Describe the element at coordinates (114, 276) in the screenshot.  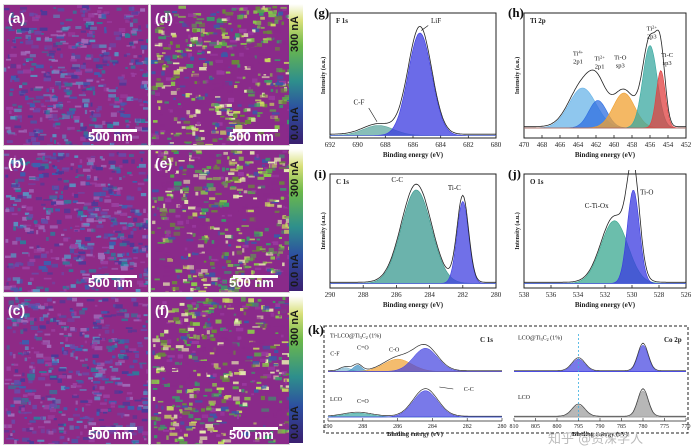
I see `scale-bar-b` at that location.